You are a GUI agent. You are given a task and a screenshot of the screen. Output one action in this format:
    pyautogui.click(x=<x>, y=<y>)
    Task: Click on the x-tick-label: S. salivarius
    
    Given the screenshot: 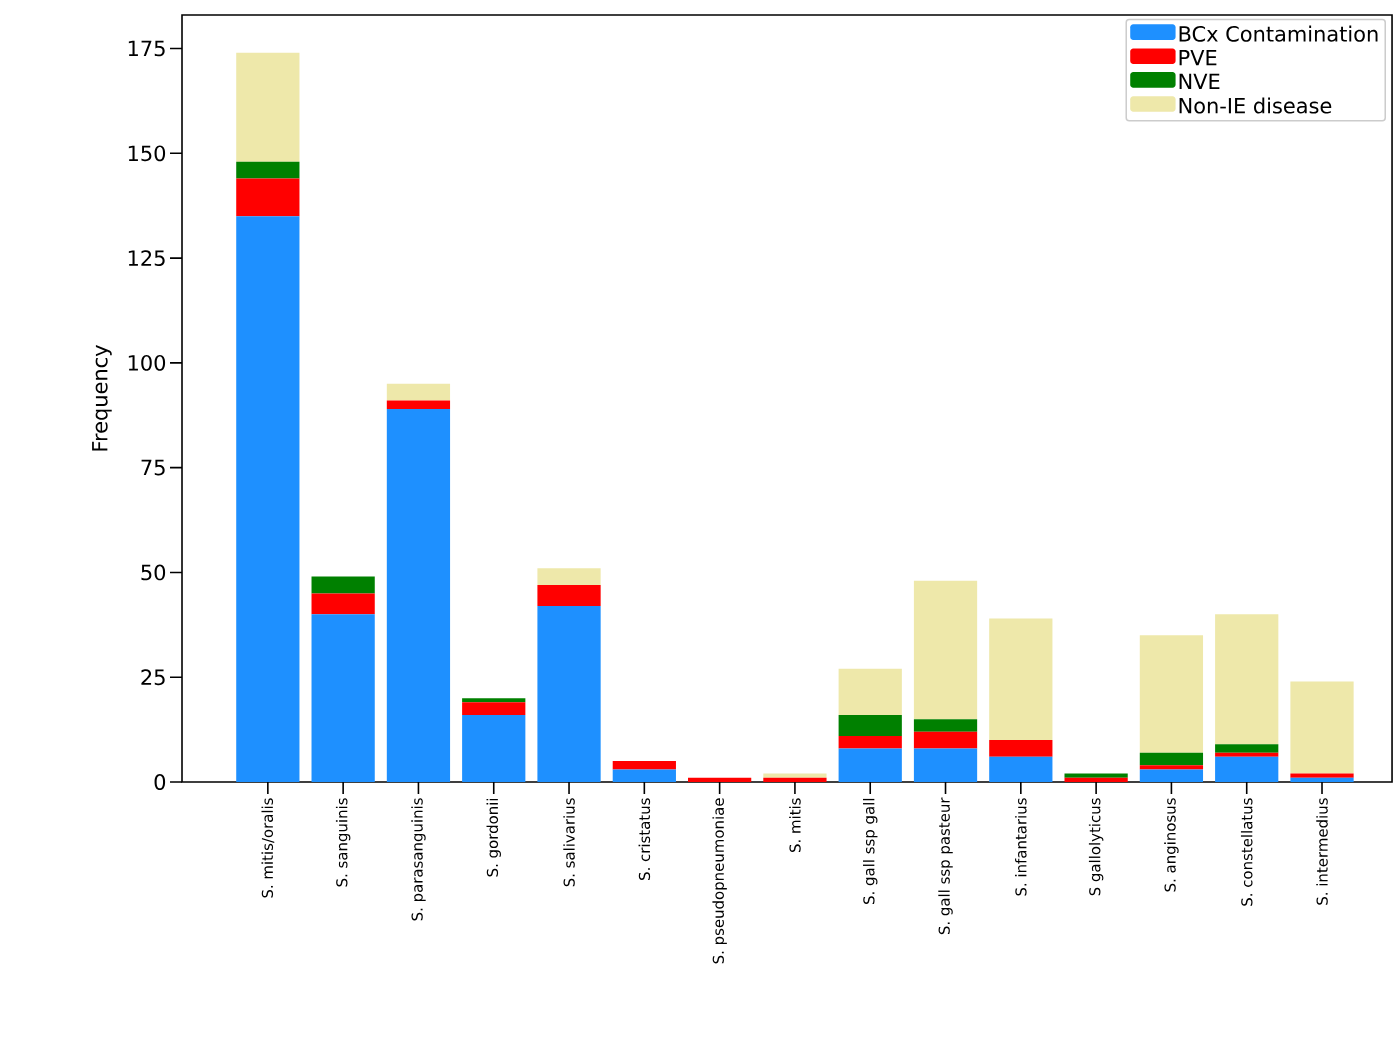 What is the action you would take?
    pyautogui.click(x=569, y=842)
    